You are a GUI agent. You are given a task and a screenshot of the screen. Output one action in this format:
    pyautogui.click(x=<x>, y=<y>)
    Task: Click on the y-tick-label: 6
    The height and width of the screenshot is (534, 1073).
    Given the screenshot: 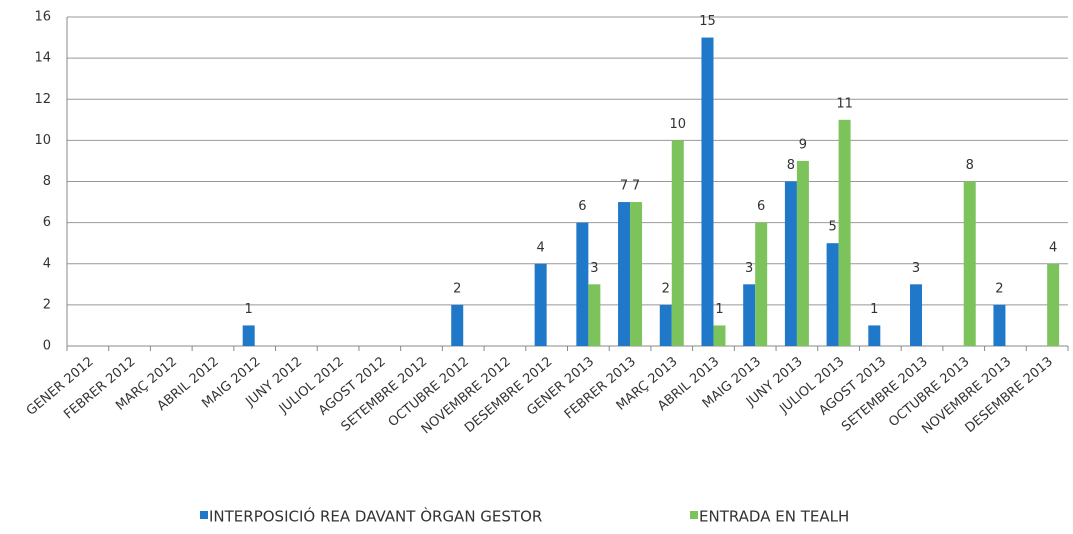 What is the action you would take?
    pyautogui.click(x=47, y=222)
    